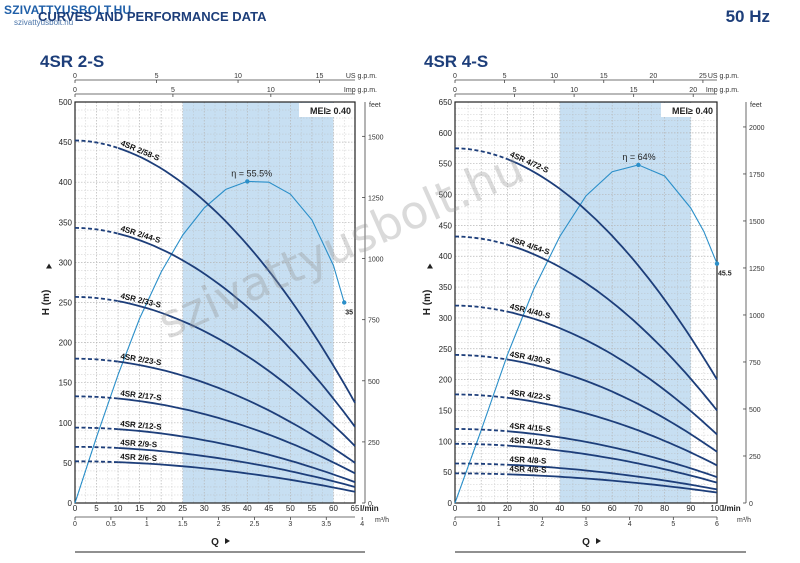  I want to click on c0-efficiency-label: η = 55.5%, so click(251, 173).